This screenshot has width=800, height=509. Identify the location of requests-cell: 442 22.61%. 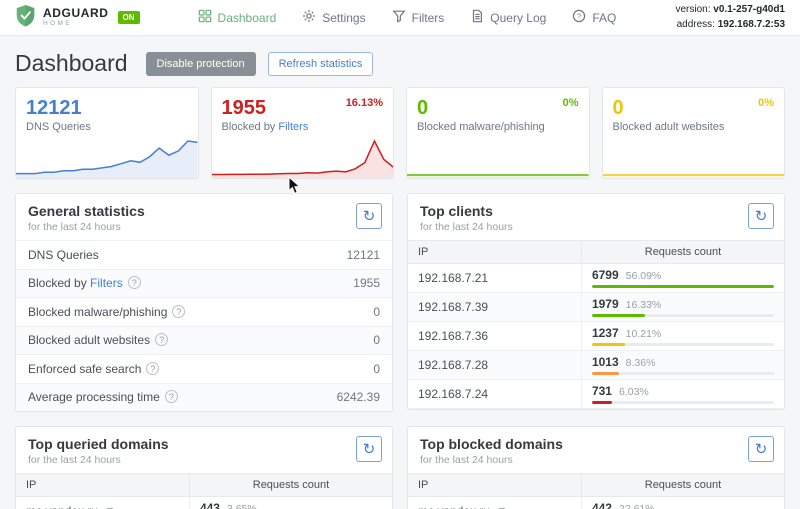
(682, 503).